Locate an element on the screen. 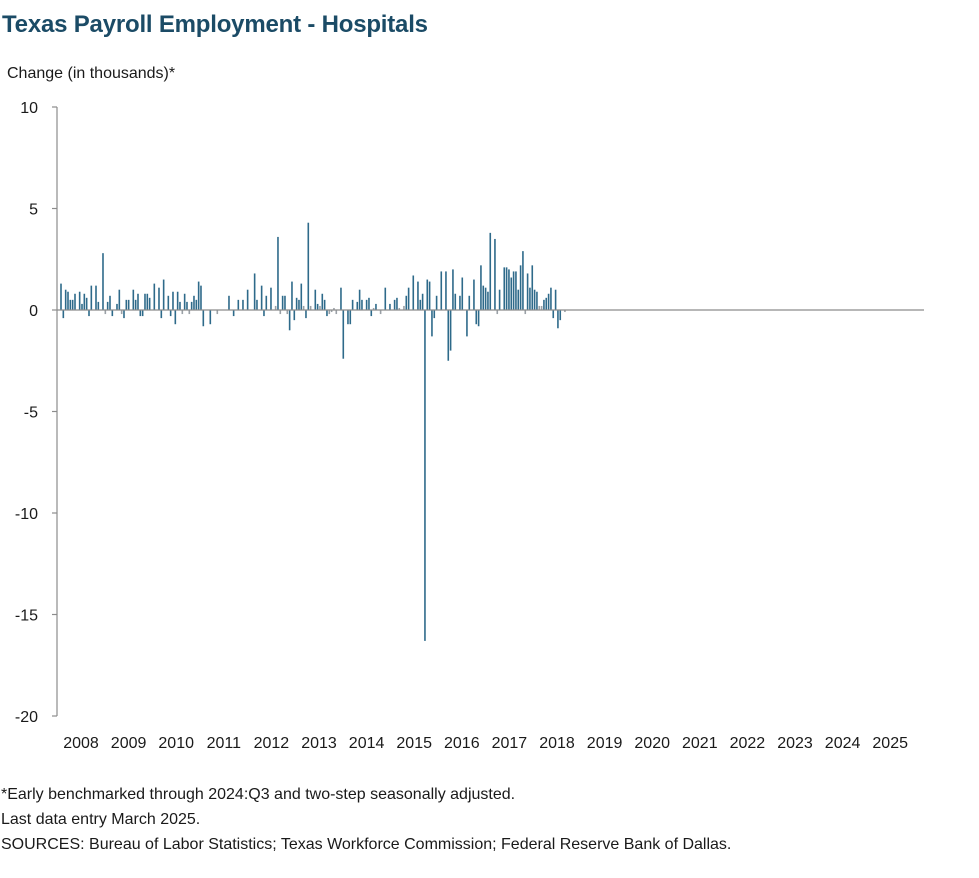  y-tick-label: 0 is located at coordinates (33, 311).